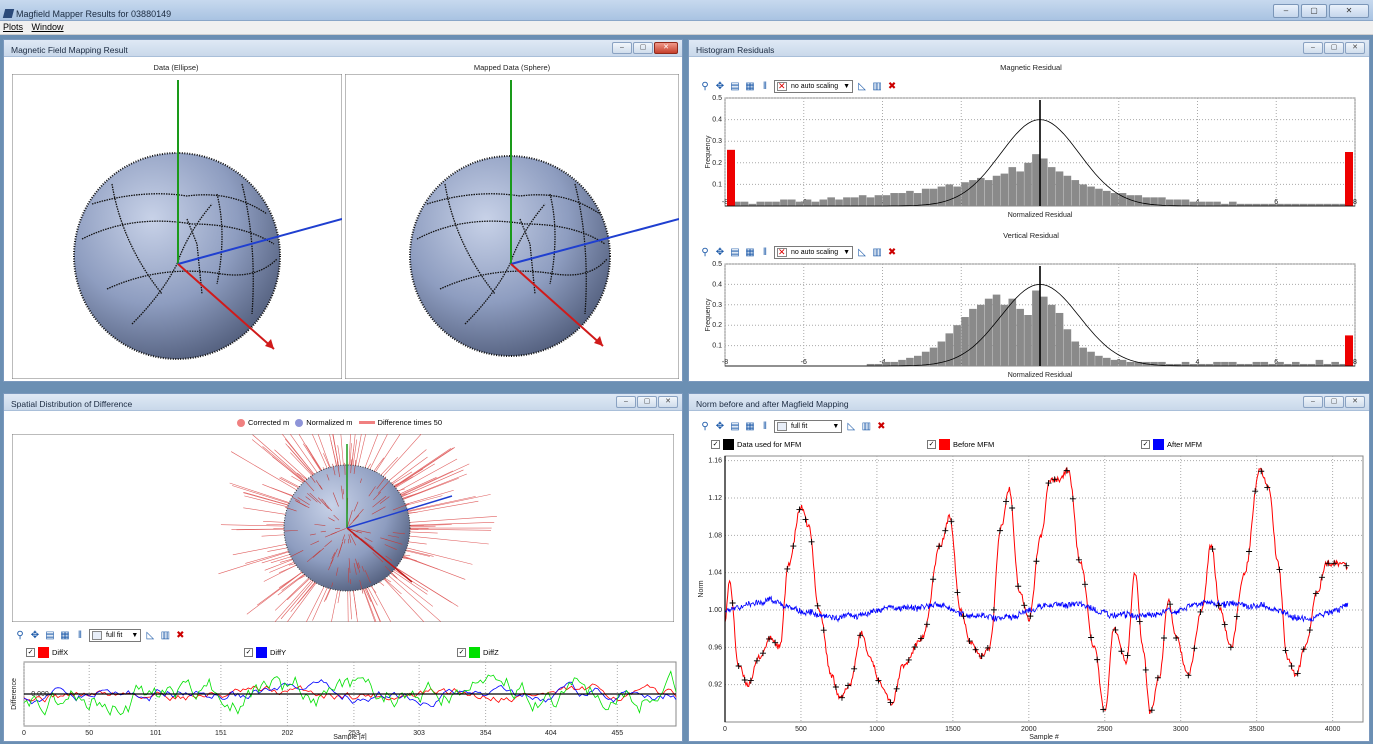  I want to click on window-minimize-button: –, so click(1286, 11).